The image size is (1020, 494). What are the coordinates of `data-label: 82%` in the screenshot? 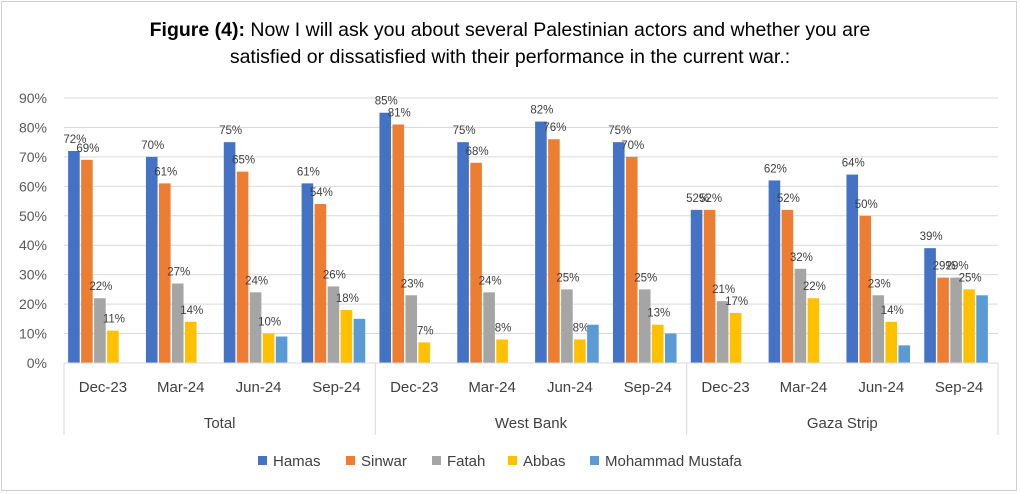 It's located at (541, 111).